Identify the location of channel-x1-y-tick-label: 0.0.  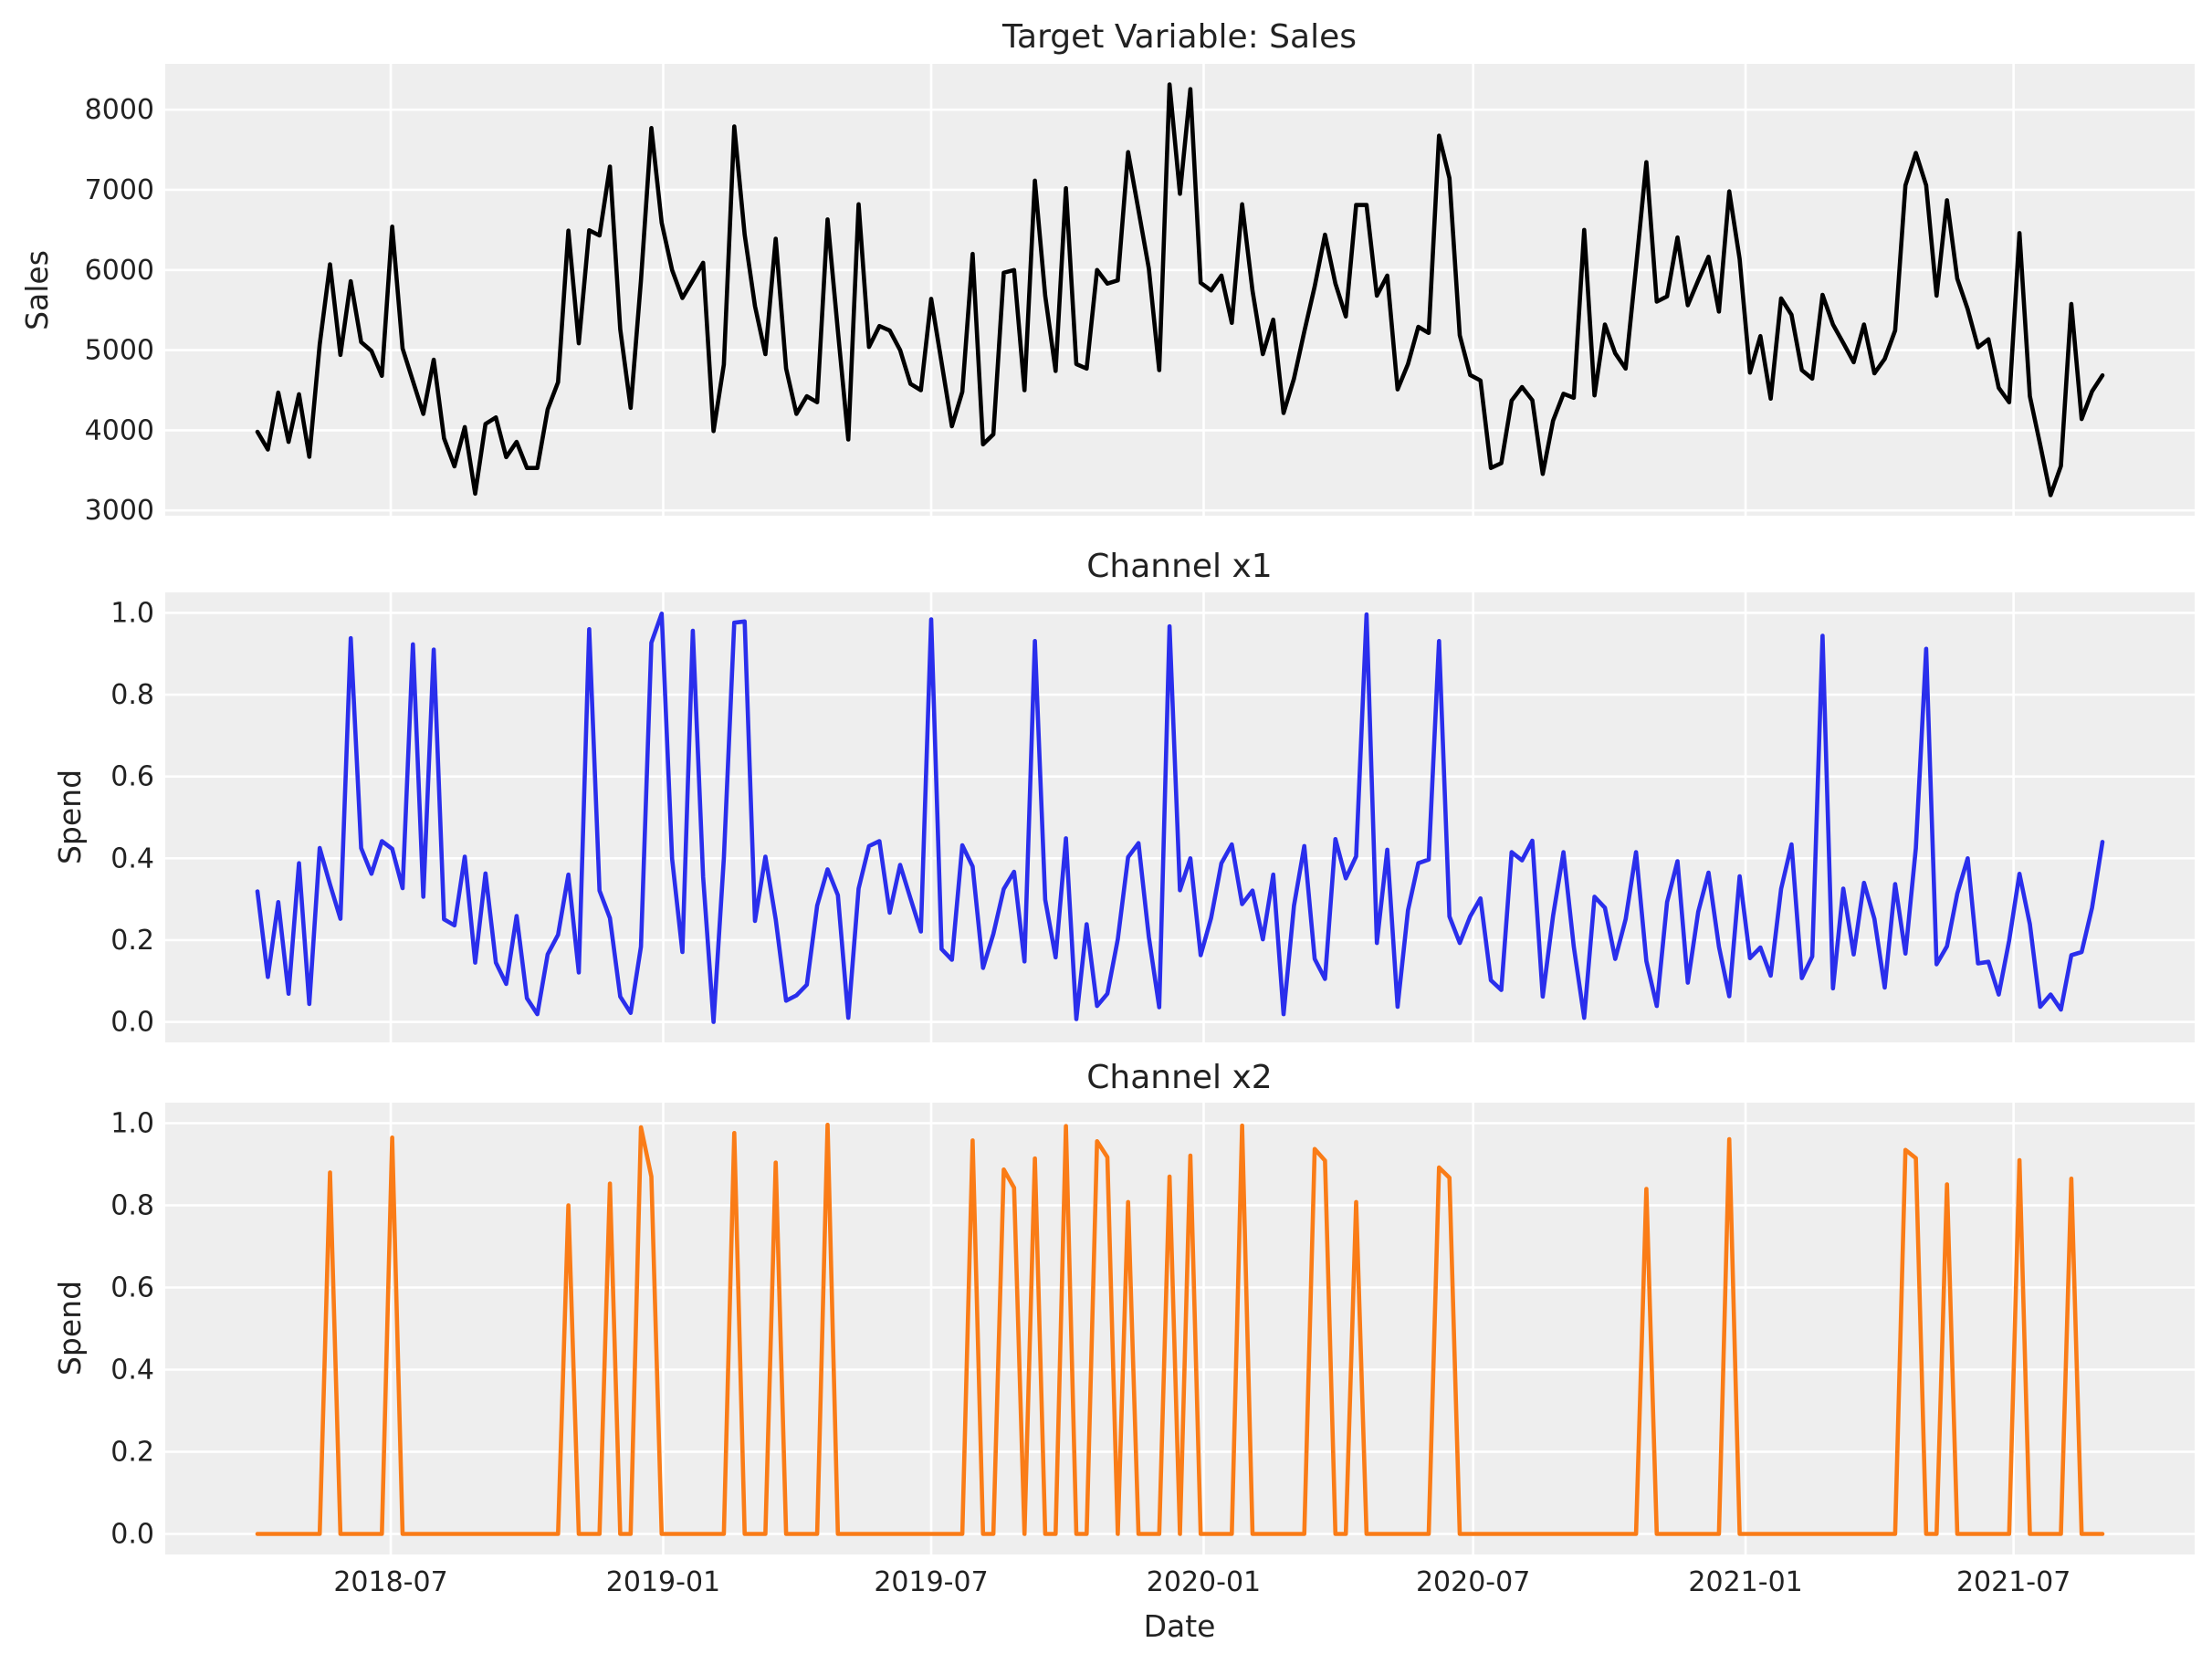
(132, 1023).